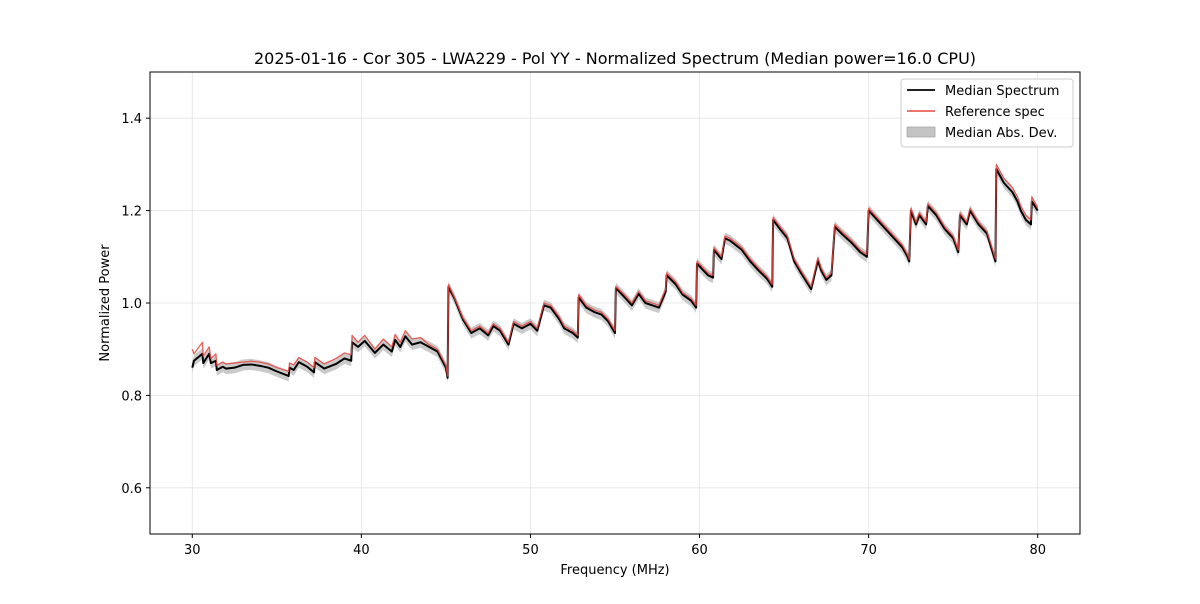  What do you see at coordinates (530, 550) in the screenshot?
I see `x-tick-label: 50` at bounding box center [530, 550].